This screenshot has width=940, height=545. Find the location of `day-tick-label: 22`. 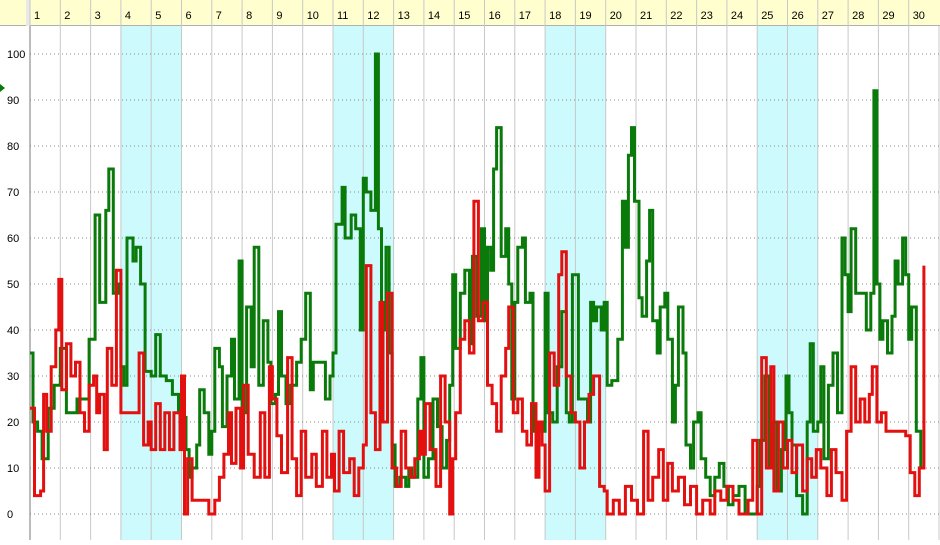

day-tick-label: 22 is located at coordinates (676, 16).